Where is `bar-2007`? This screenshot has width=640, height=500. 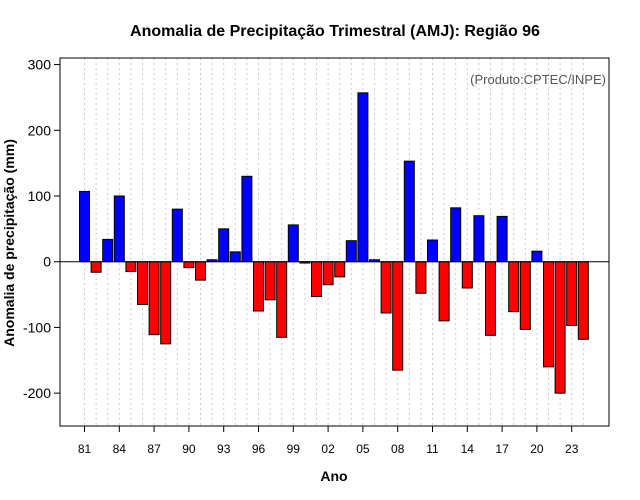 bar-2007 is located at coordinates (386, 287).